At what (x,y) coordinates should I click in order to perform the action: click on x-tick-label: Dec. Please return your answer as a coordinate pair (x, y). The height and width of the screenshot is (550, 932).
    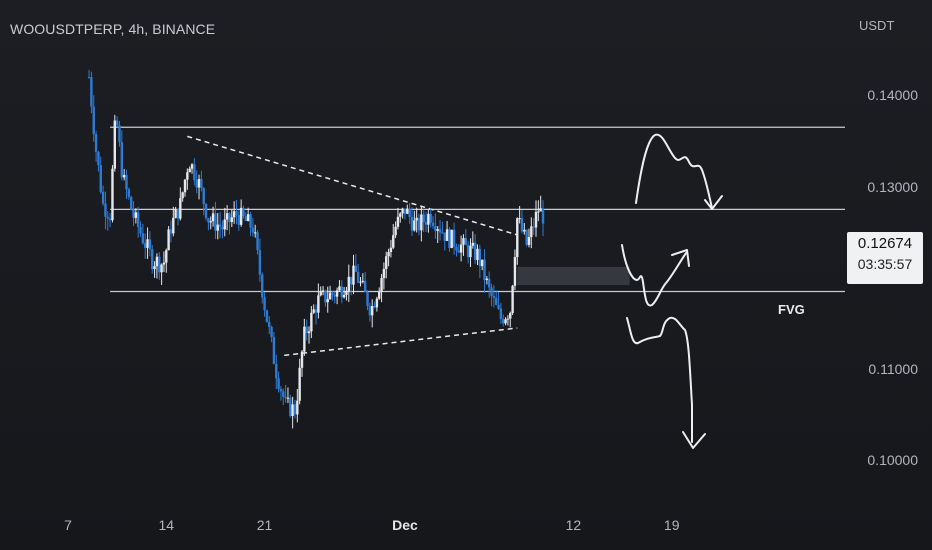
    Looking at the image, I should click on (405, 525).